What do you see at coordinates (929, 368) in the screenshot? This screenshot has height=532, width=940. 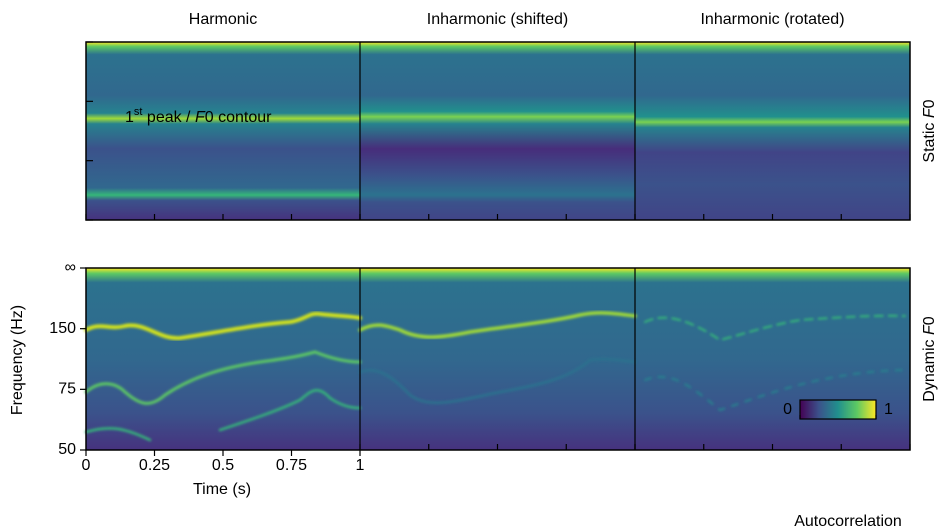 I see `row-label-part: Dynamic` at bounding box center [929, 368].